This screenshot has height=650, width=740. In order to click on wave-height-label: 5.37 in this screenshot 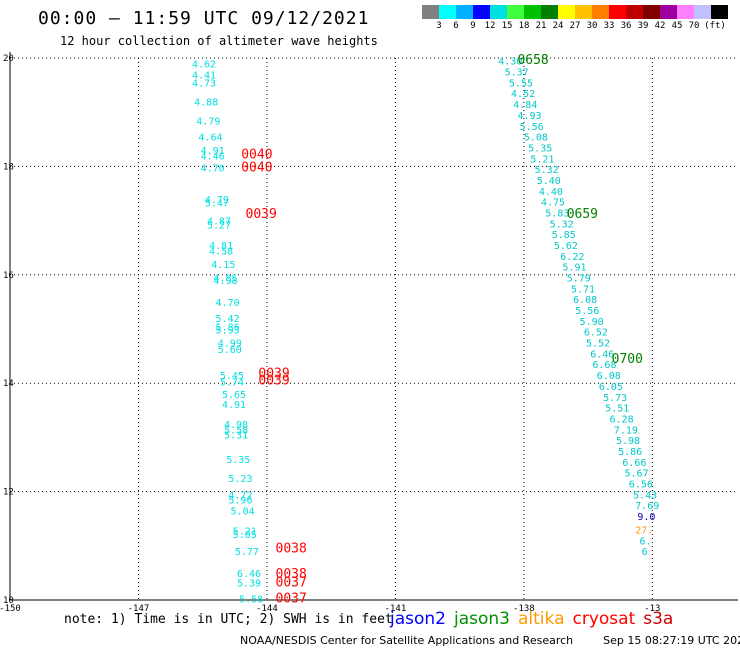, I will do `click(517, 73)`.